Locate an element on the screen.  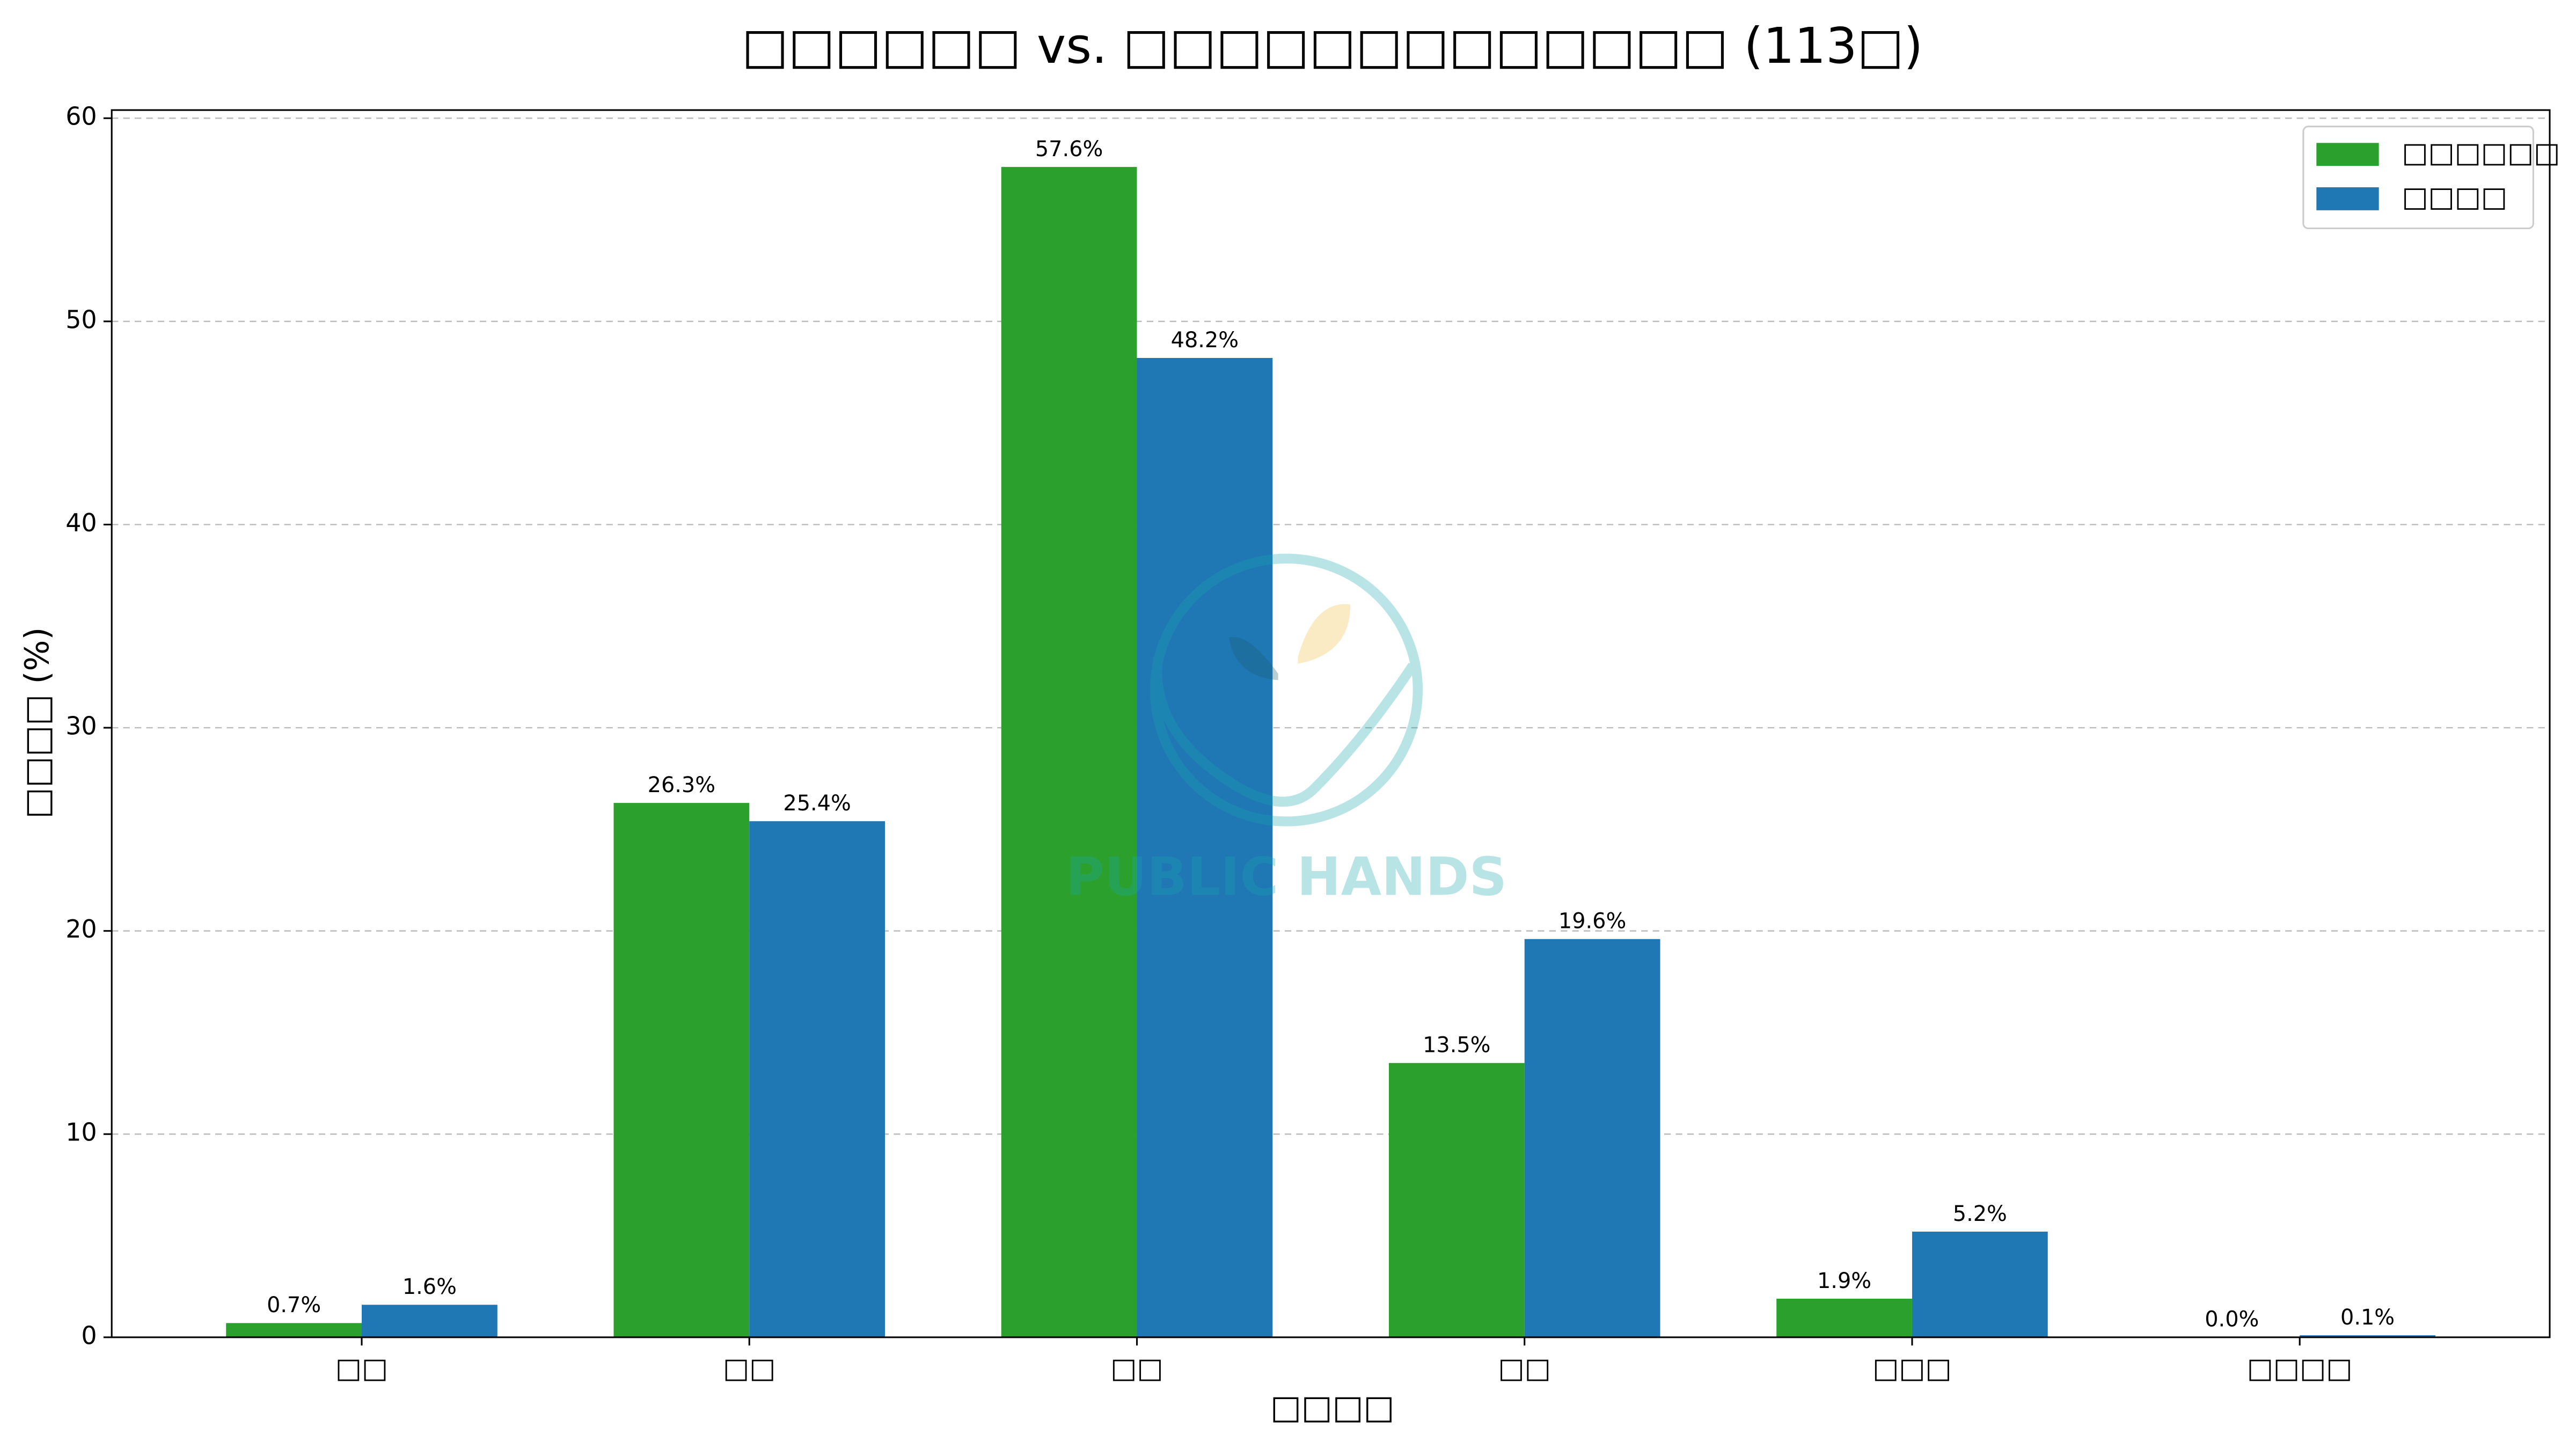
value-label: 48.2% is located at coordinates (1205, 340).